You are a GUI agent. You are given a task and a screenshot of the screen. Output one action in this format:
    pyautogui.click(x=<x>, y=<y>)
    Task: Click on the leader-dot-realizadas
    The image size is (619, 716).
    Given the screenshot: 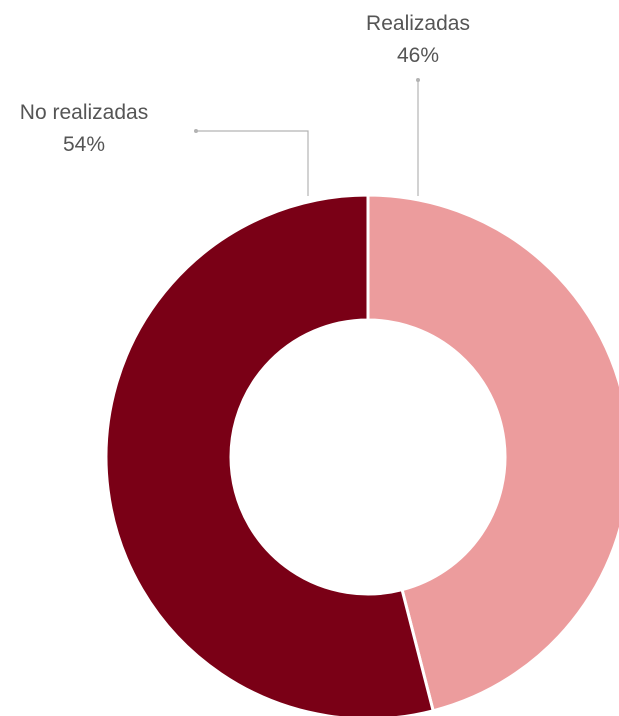 What is the action you would take?
    pyautogui.click(x=418, y=80)
    